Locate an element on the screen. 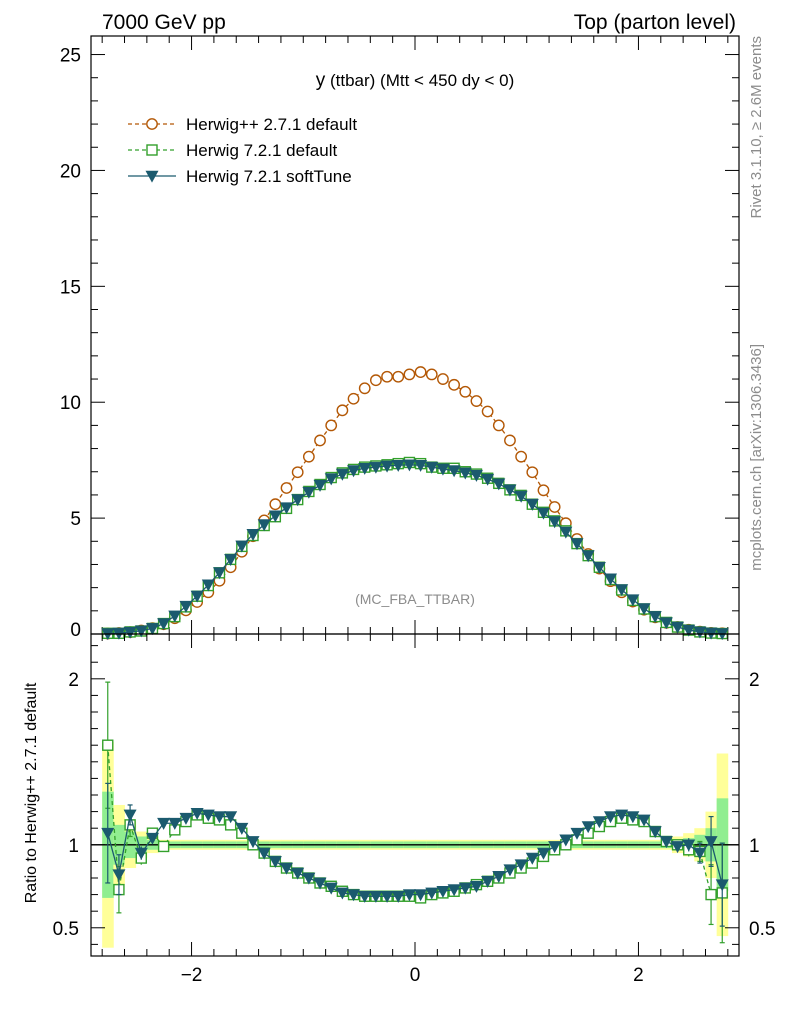  y-tick-label: 20 is located at coordinates (70, 171).